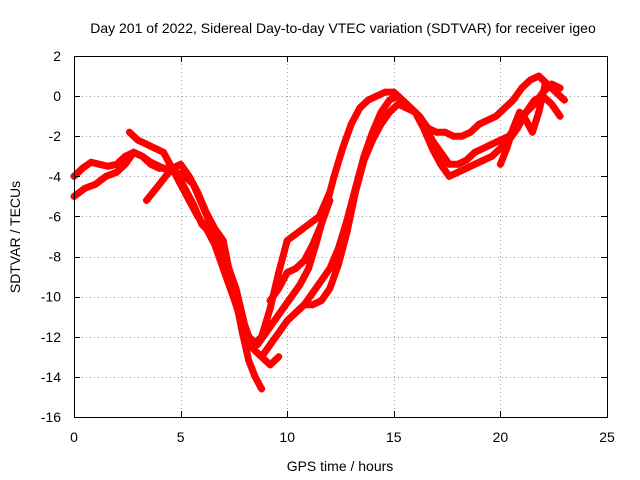  Describe the element at coordinates (57, 56) in the screenshot. I see `y-tick-label: 2` at that location.